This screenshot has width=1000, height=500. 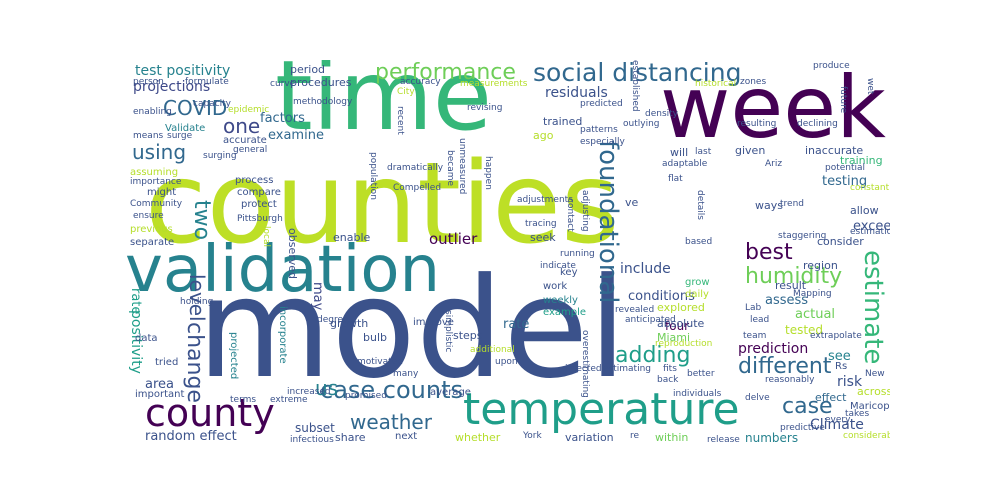 What do you see at coordinates (254, 180) in the screenshot?
I see `word: process` at bounding box center [254, 180].